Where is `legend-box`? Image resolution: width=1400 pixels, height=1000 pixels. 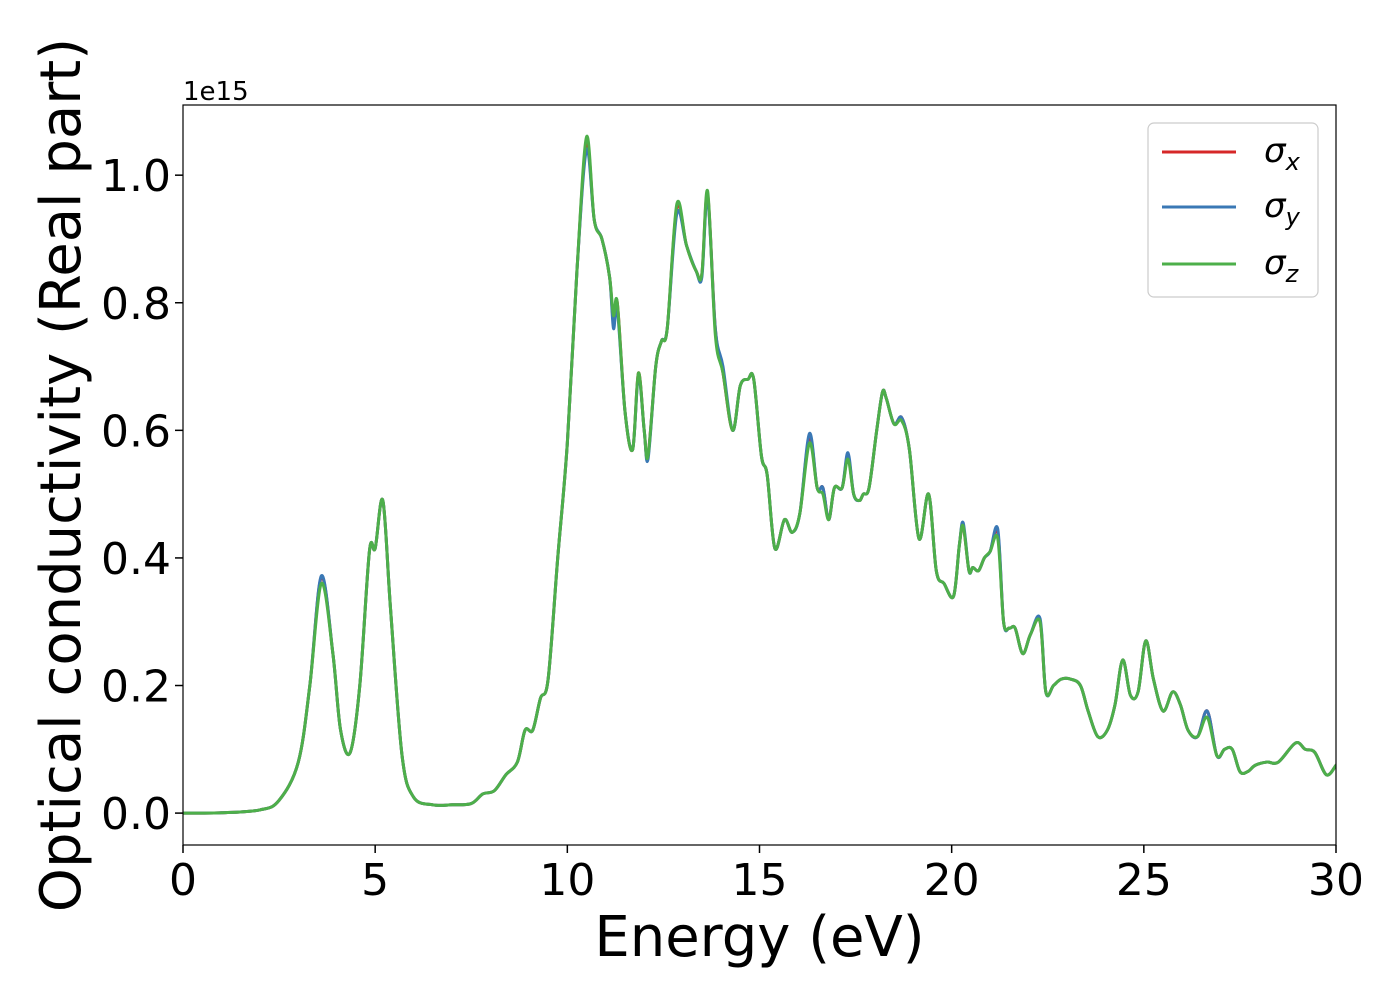 legend-box is located at coordinates (1233, 210).